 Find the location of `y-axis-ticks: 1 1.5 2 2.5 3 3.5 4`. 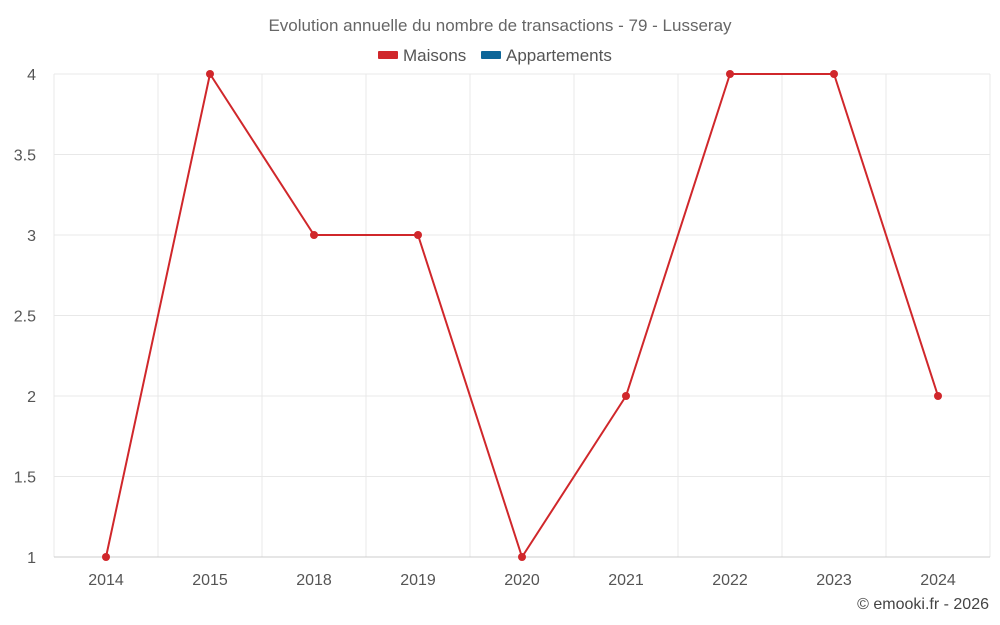

y-axis-ticks: 1 1.5 2 2.5 3 3.5 4 is located at coordinates (25, 317).